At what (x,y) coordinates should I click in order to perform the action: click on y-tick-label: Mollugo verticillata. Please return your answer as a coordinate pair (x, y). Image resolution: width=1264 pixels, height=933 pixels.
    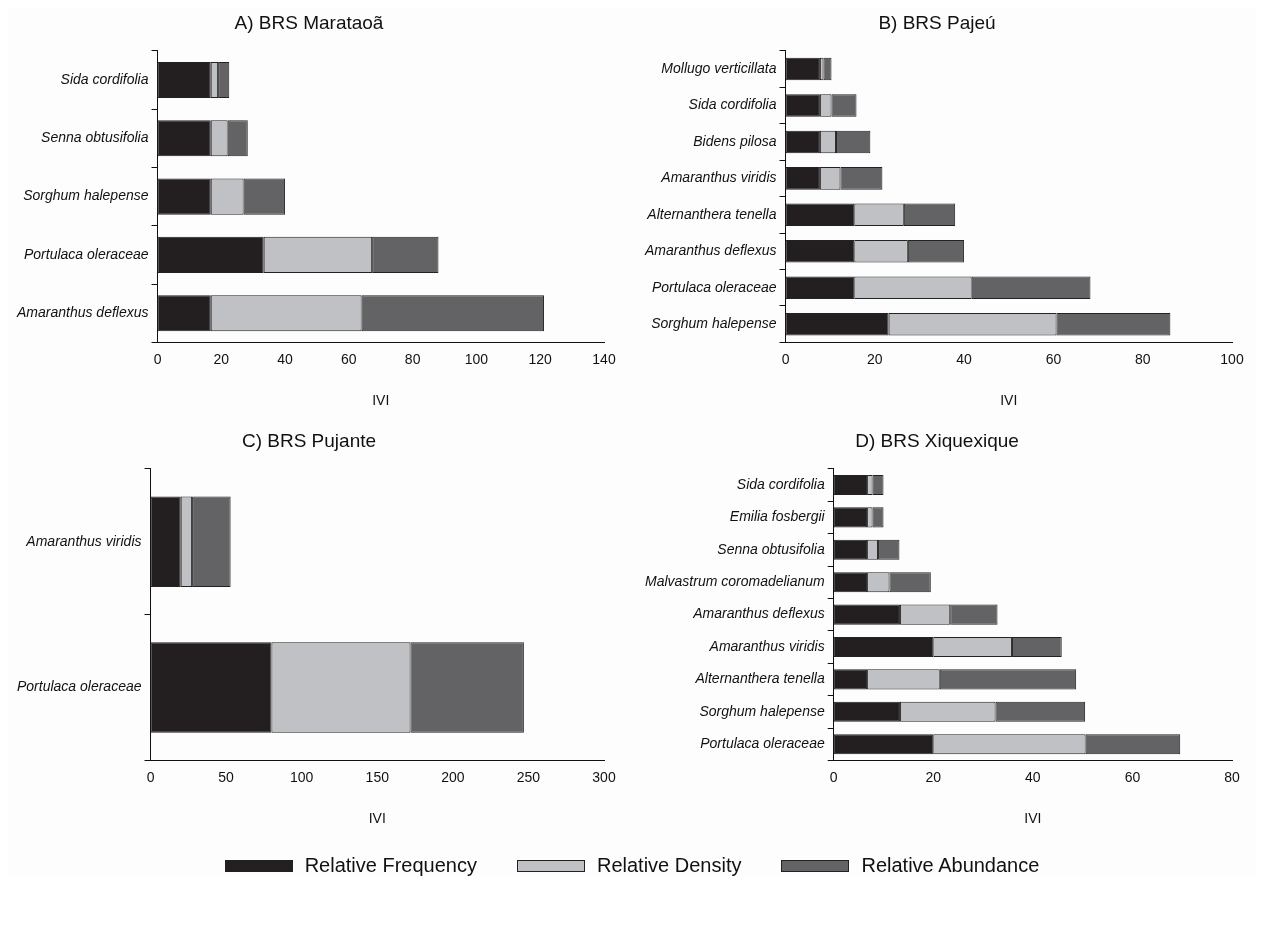
    Looking at the image, I should click on (719, 67).